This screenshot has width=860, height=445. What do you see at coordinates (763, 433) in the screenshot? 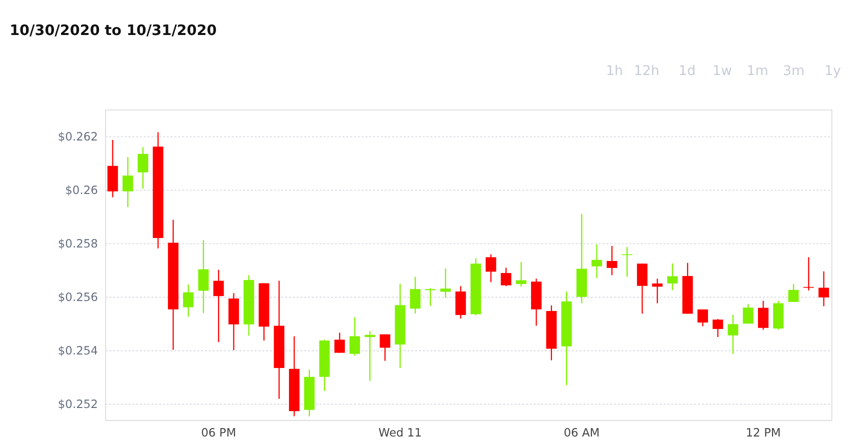
I see `x-tick-label: 12 PM` at bounding box center [763, 433].